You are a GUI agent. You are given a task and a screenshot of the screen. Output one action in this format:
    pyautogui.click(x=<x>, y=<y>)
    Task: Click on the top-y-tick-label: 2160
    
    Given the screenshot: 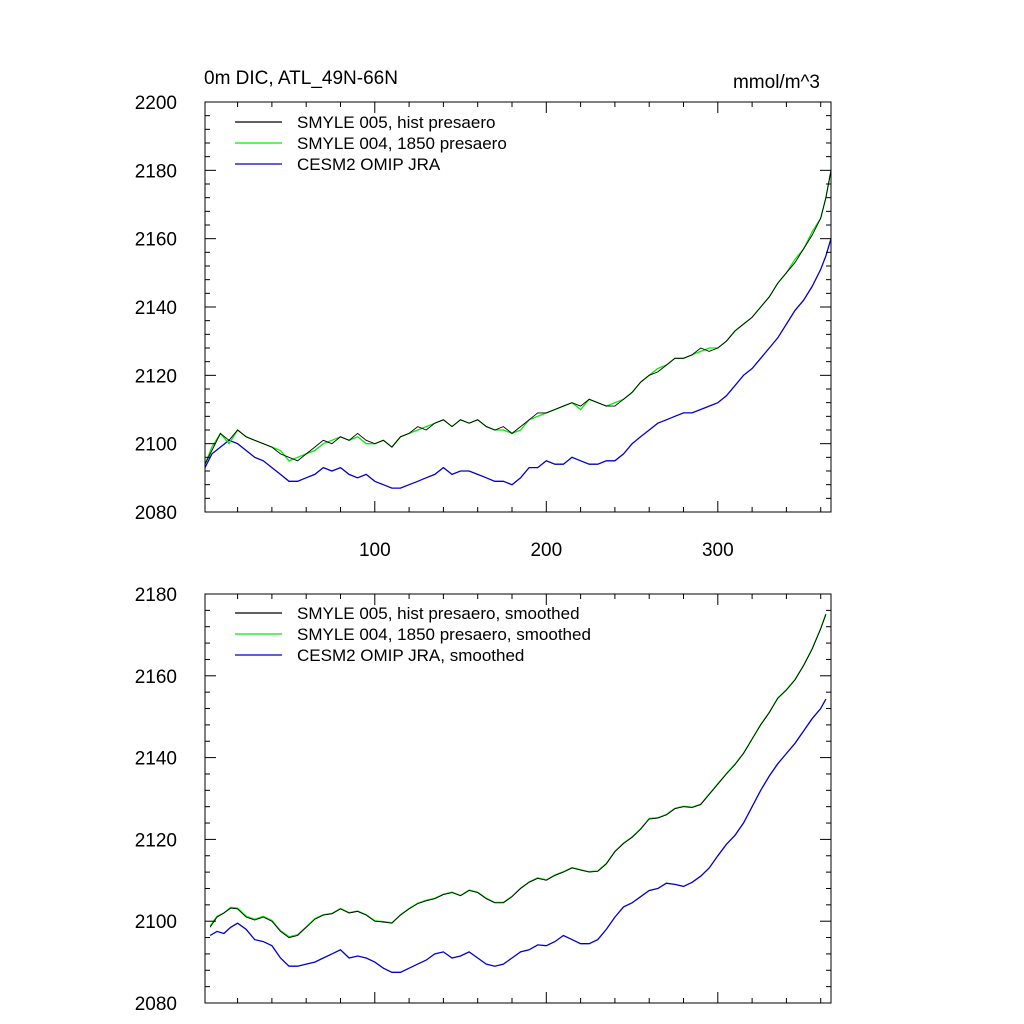 What is the action you would take?
    pyautogui.click(x=156, y=240)
    